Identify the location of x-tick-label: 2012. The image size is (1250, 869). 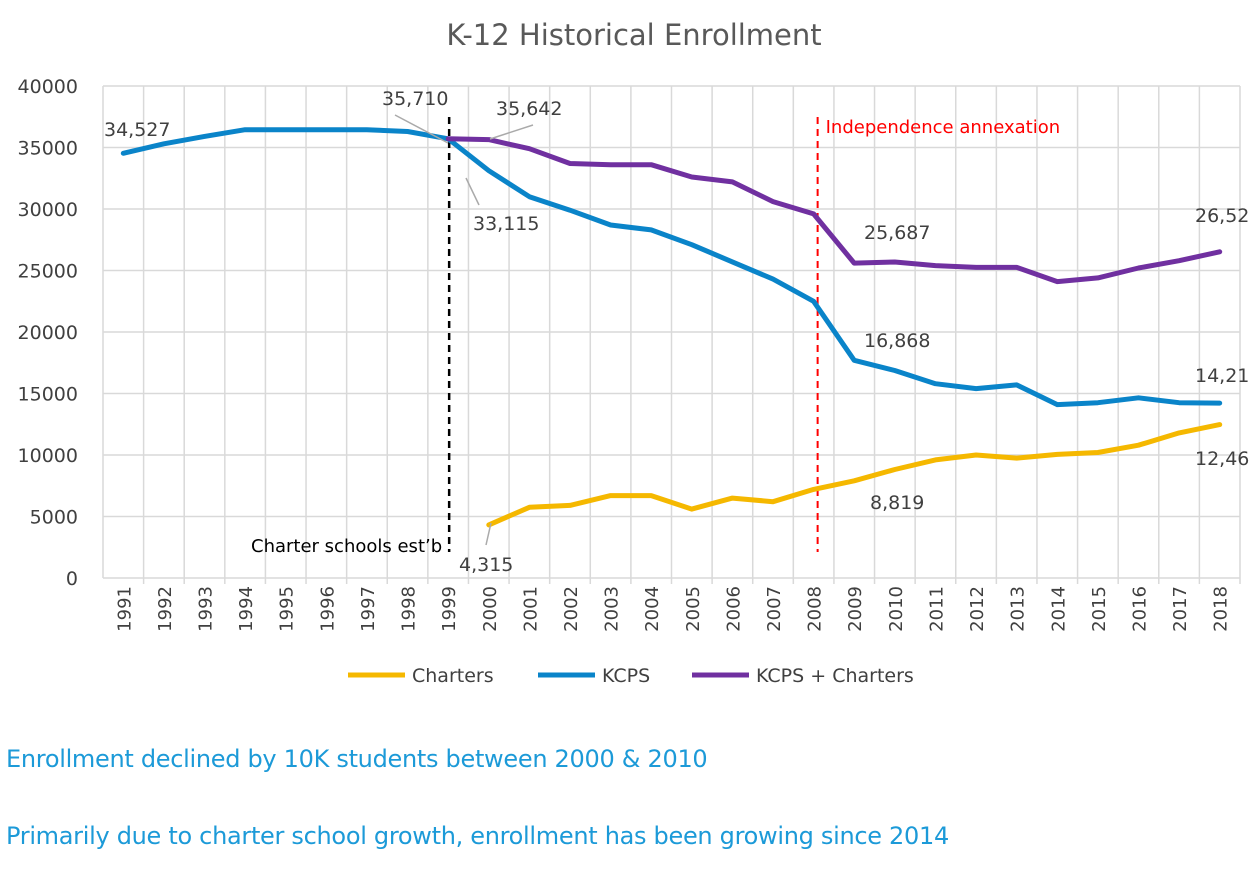
(977, 609).